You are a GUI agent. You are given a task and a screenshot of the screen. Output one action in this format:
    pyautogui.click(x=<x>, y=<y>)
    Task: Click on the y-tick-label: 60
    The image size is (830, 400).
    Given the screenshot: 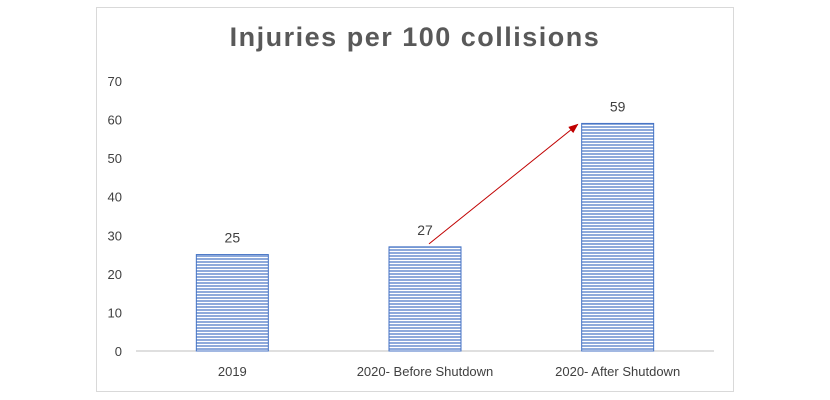 What is the action you would take?
    pyautogui.click(x=115, y=120)
    